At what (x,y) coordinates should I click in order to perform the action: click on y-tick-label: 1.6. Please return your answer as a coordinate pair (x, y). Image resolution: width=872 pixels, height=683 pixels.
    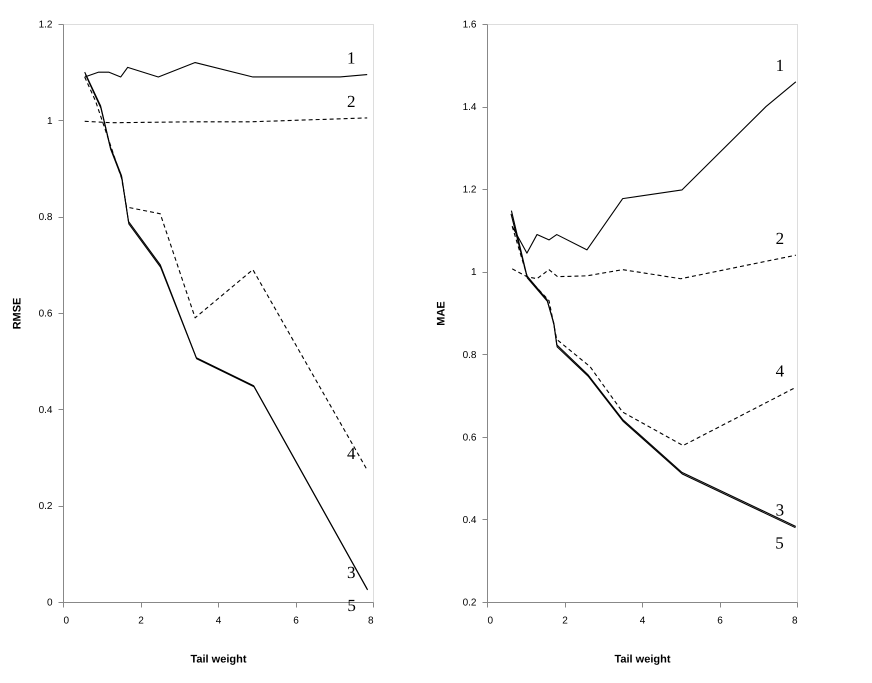
    Looking at the image, I should click on (469, 25).